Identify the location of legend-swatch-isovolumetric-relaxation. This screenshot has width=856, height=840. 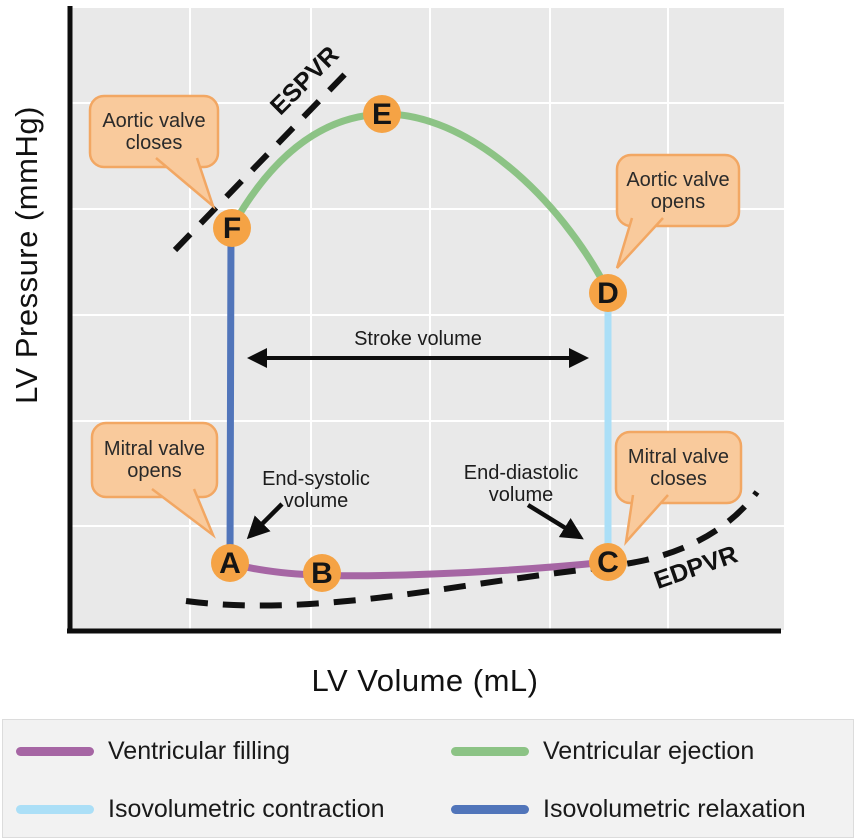
(490, 809).